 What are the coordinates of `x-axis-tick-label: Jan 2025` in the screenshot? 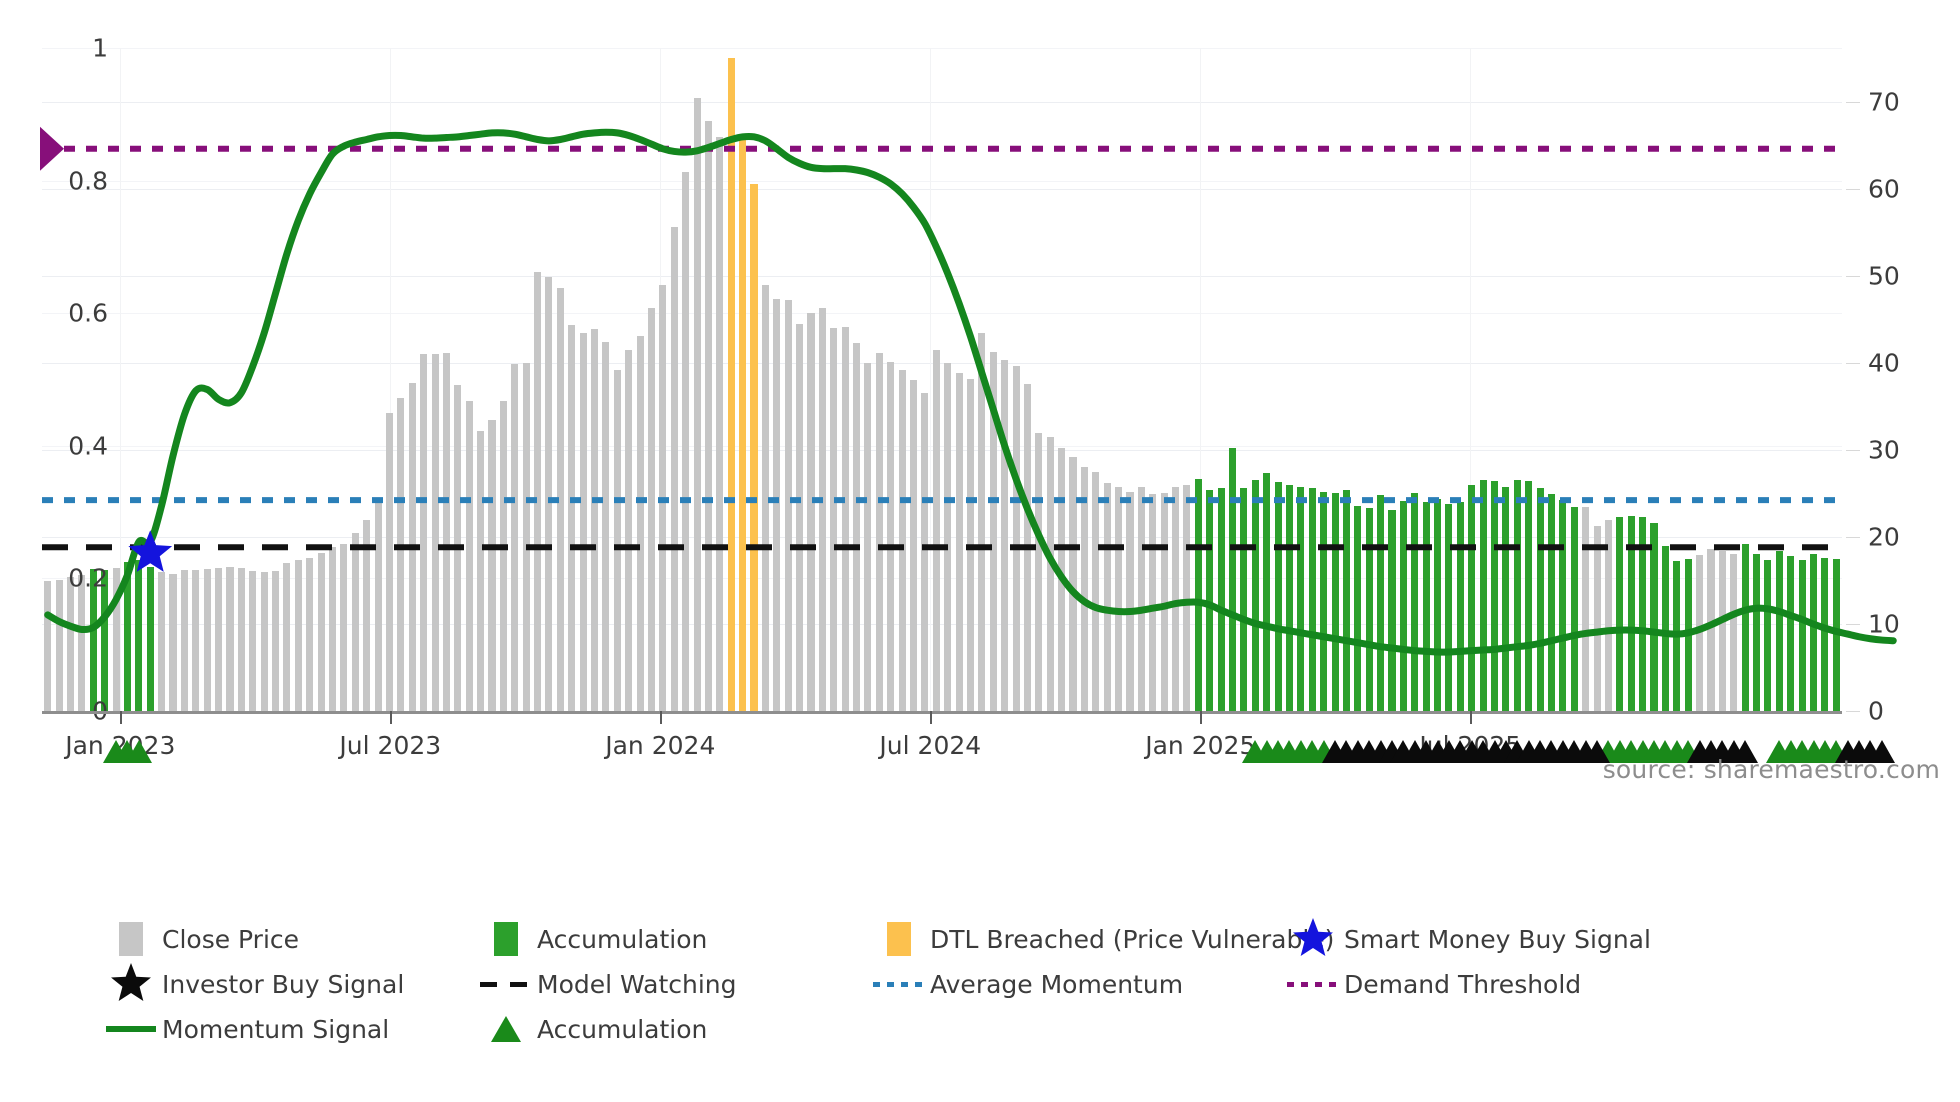 It's located at (1200, 745).